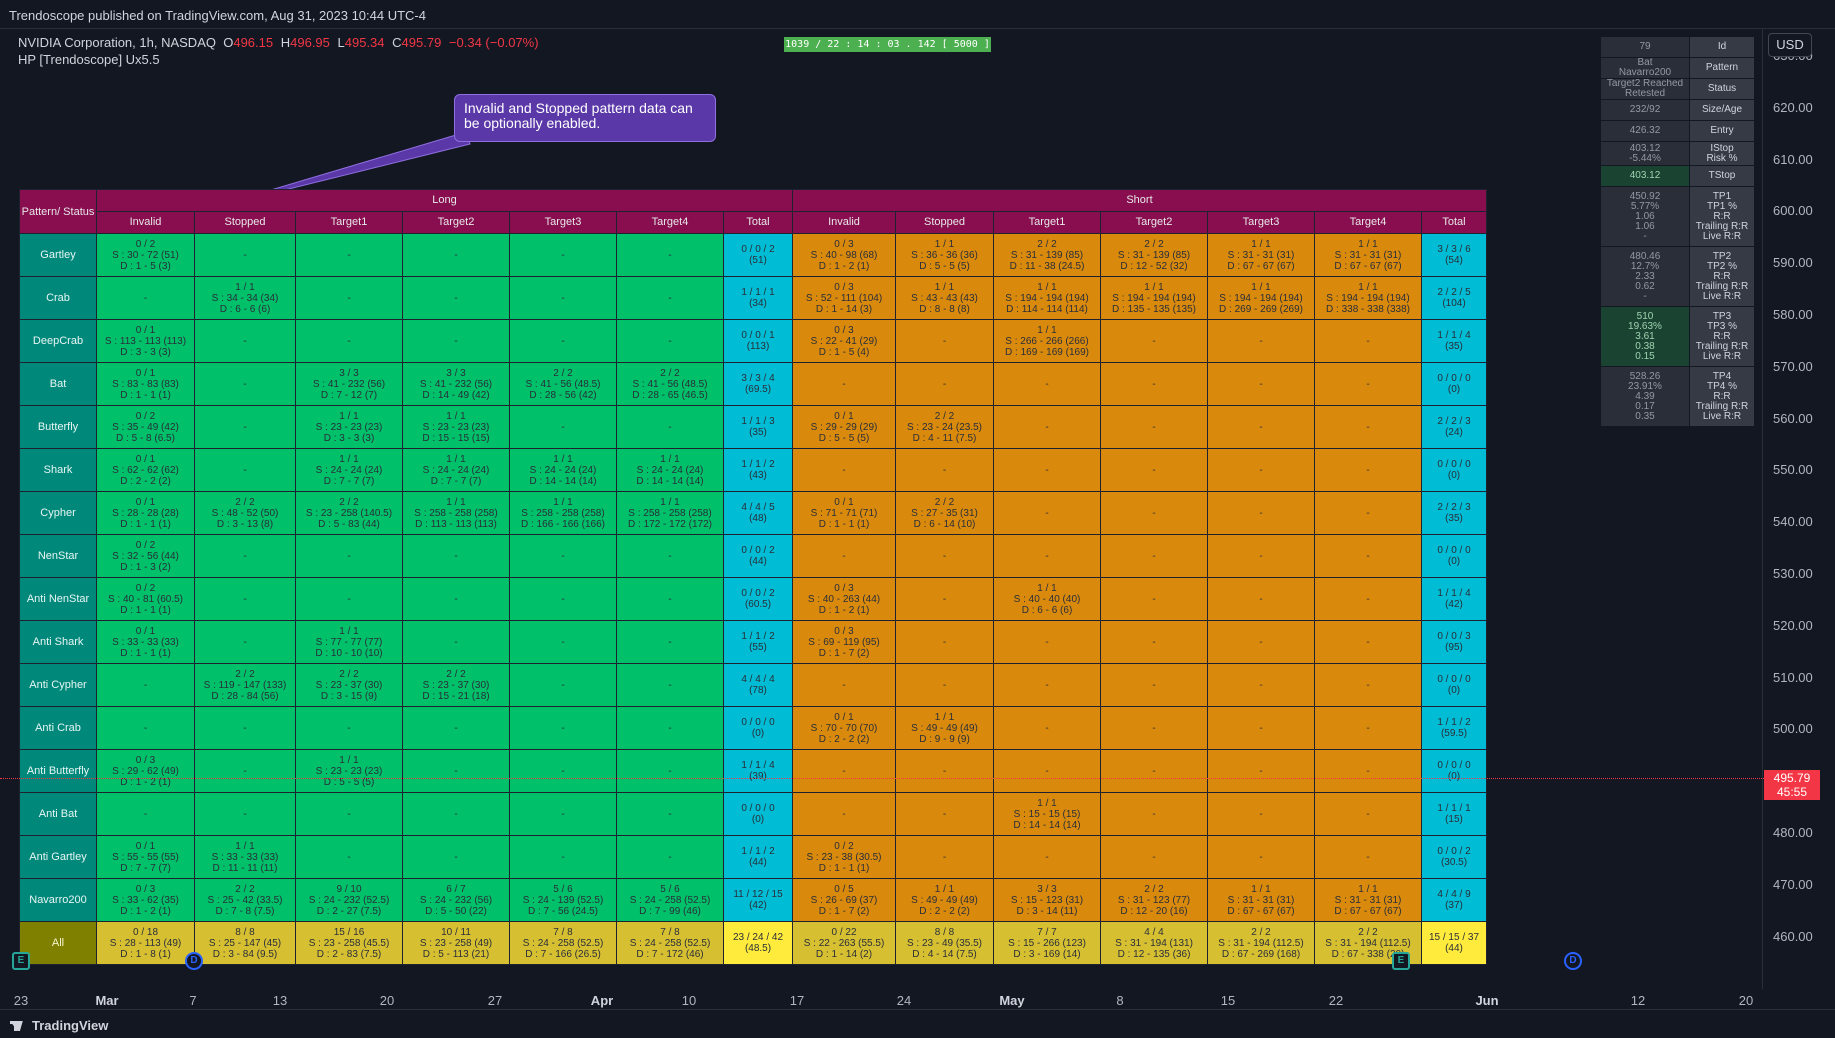  What do you see at coordinates (1722, 153) in the screenshot?
I see `trade-detail-label: IStop Risk %` at bounding box center [1722, 153].